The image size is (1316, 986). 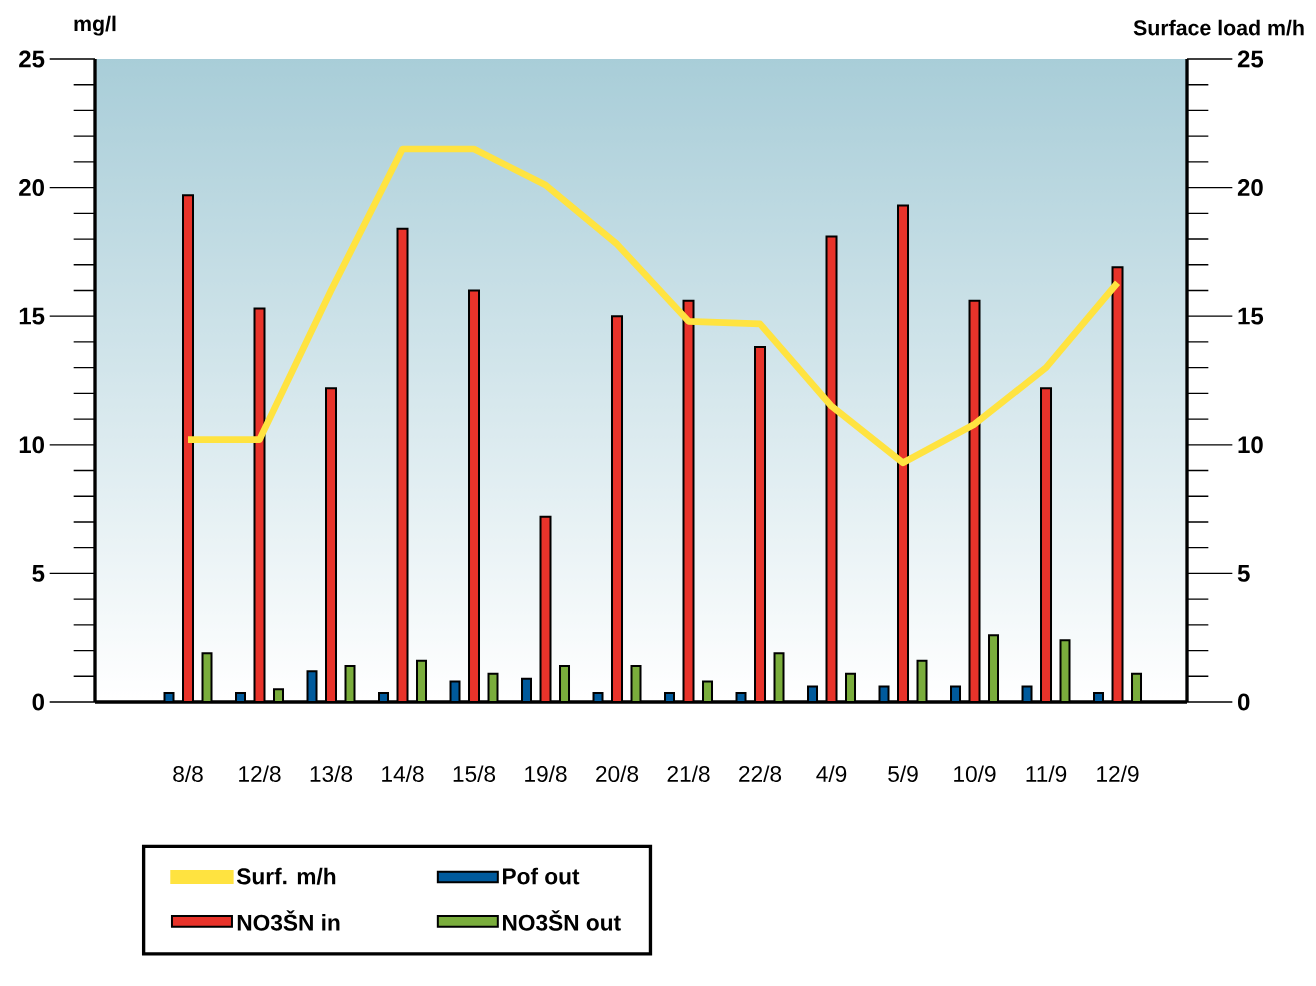 I want to click on x-tick-label: 14/8, so click(x=403, y=774).